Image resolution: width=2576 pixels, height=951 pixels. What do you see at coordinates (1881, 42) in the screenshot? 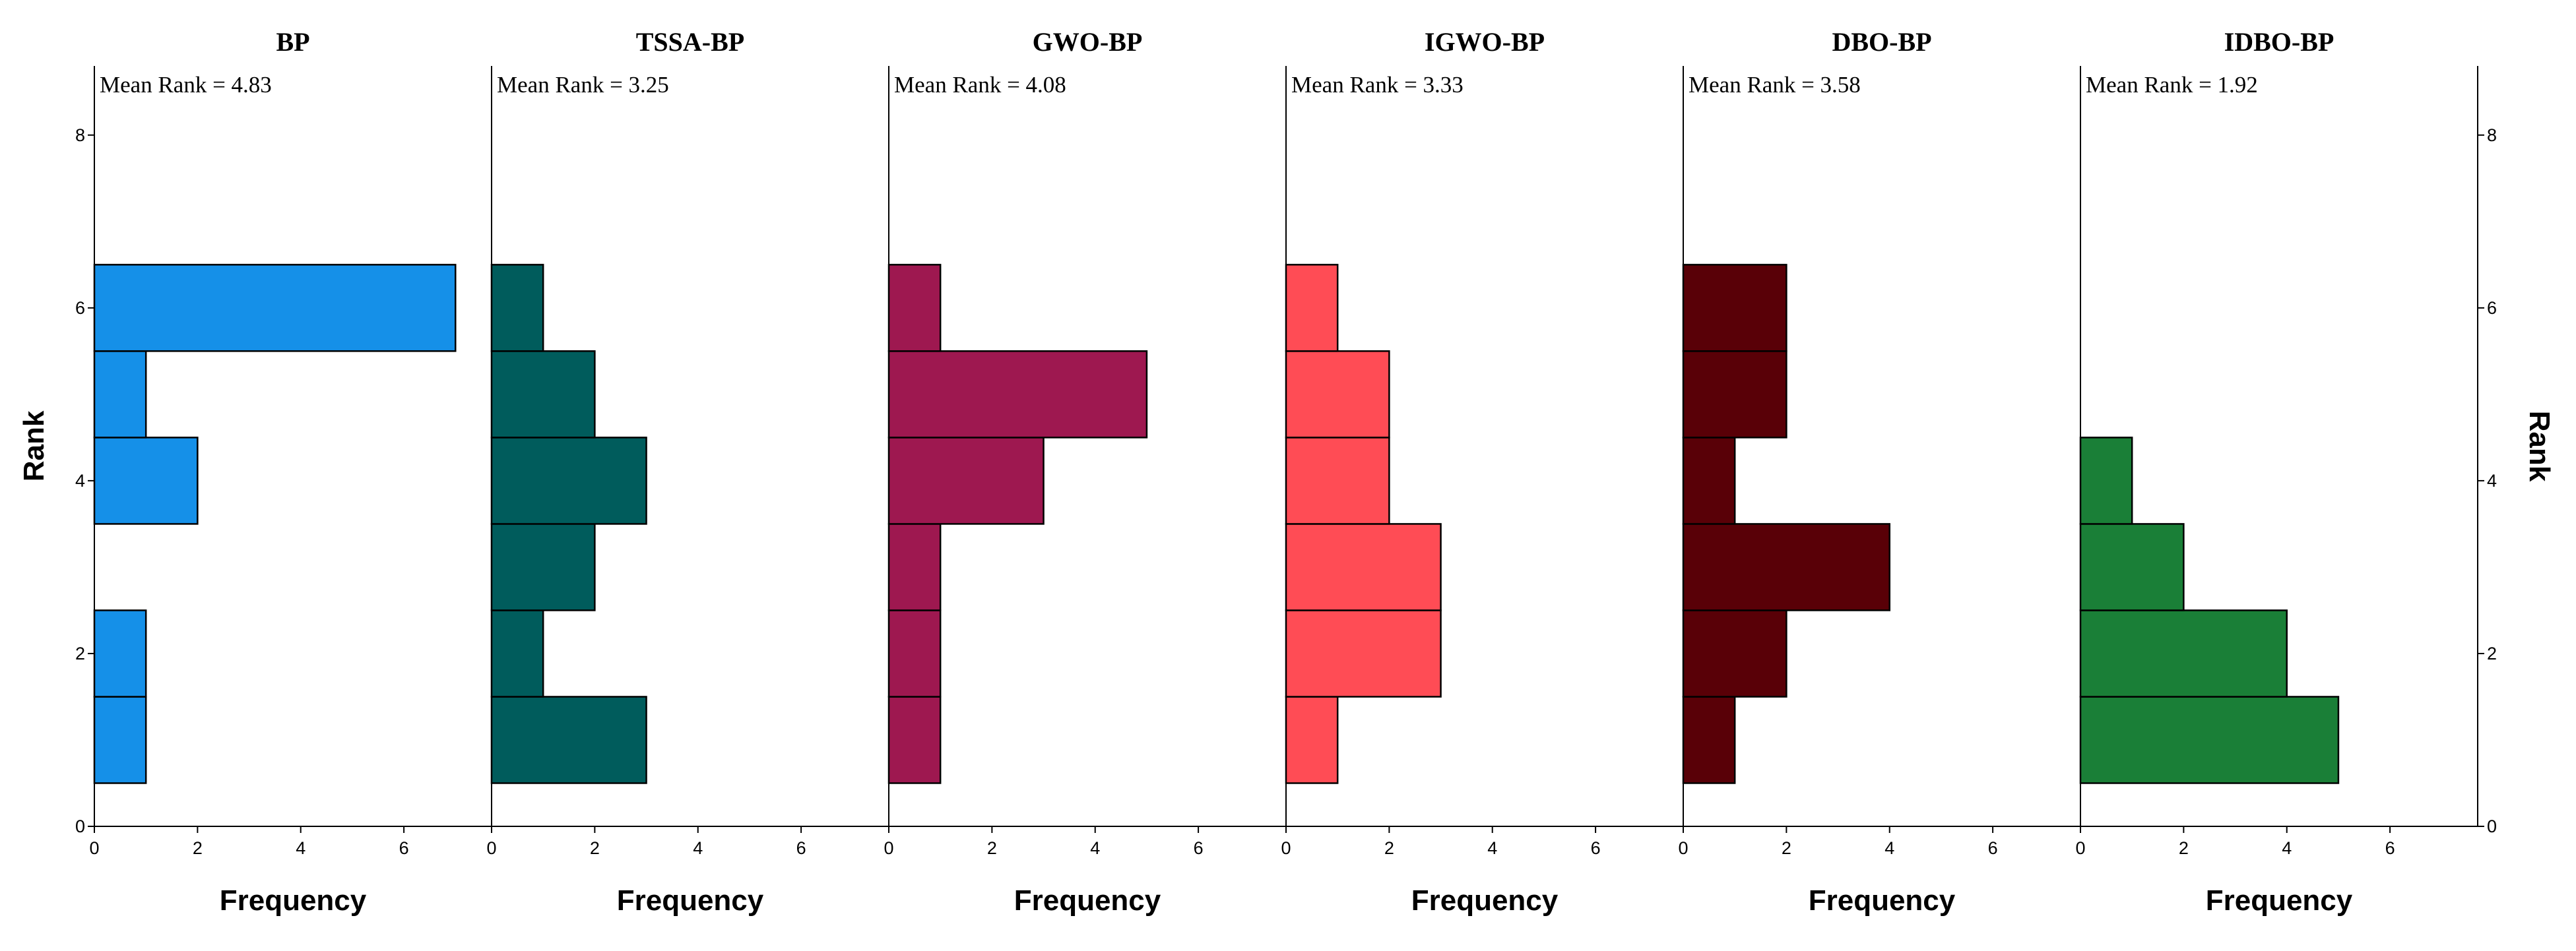
I see `panel-title: DBO-BP` at bounding box center [1881, 42].